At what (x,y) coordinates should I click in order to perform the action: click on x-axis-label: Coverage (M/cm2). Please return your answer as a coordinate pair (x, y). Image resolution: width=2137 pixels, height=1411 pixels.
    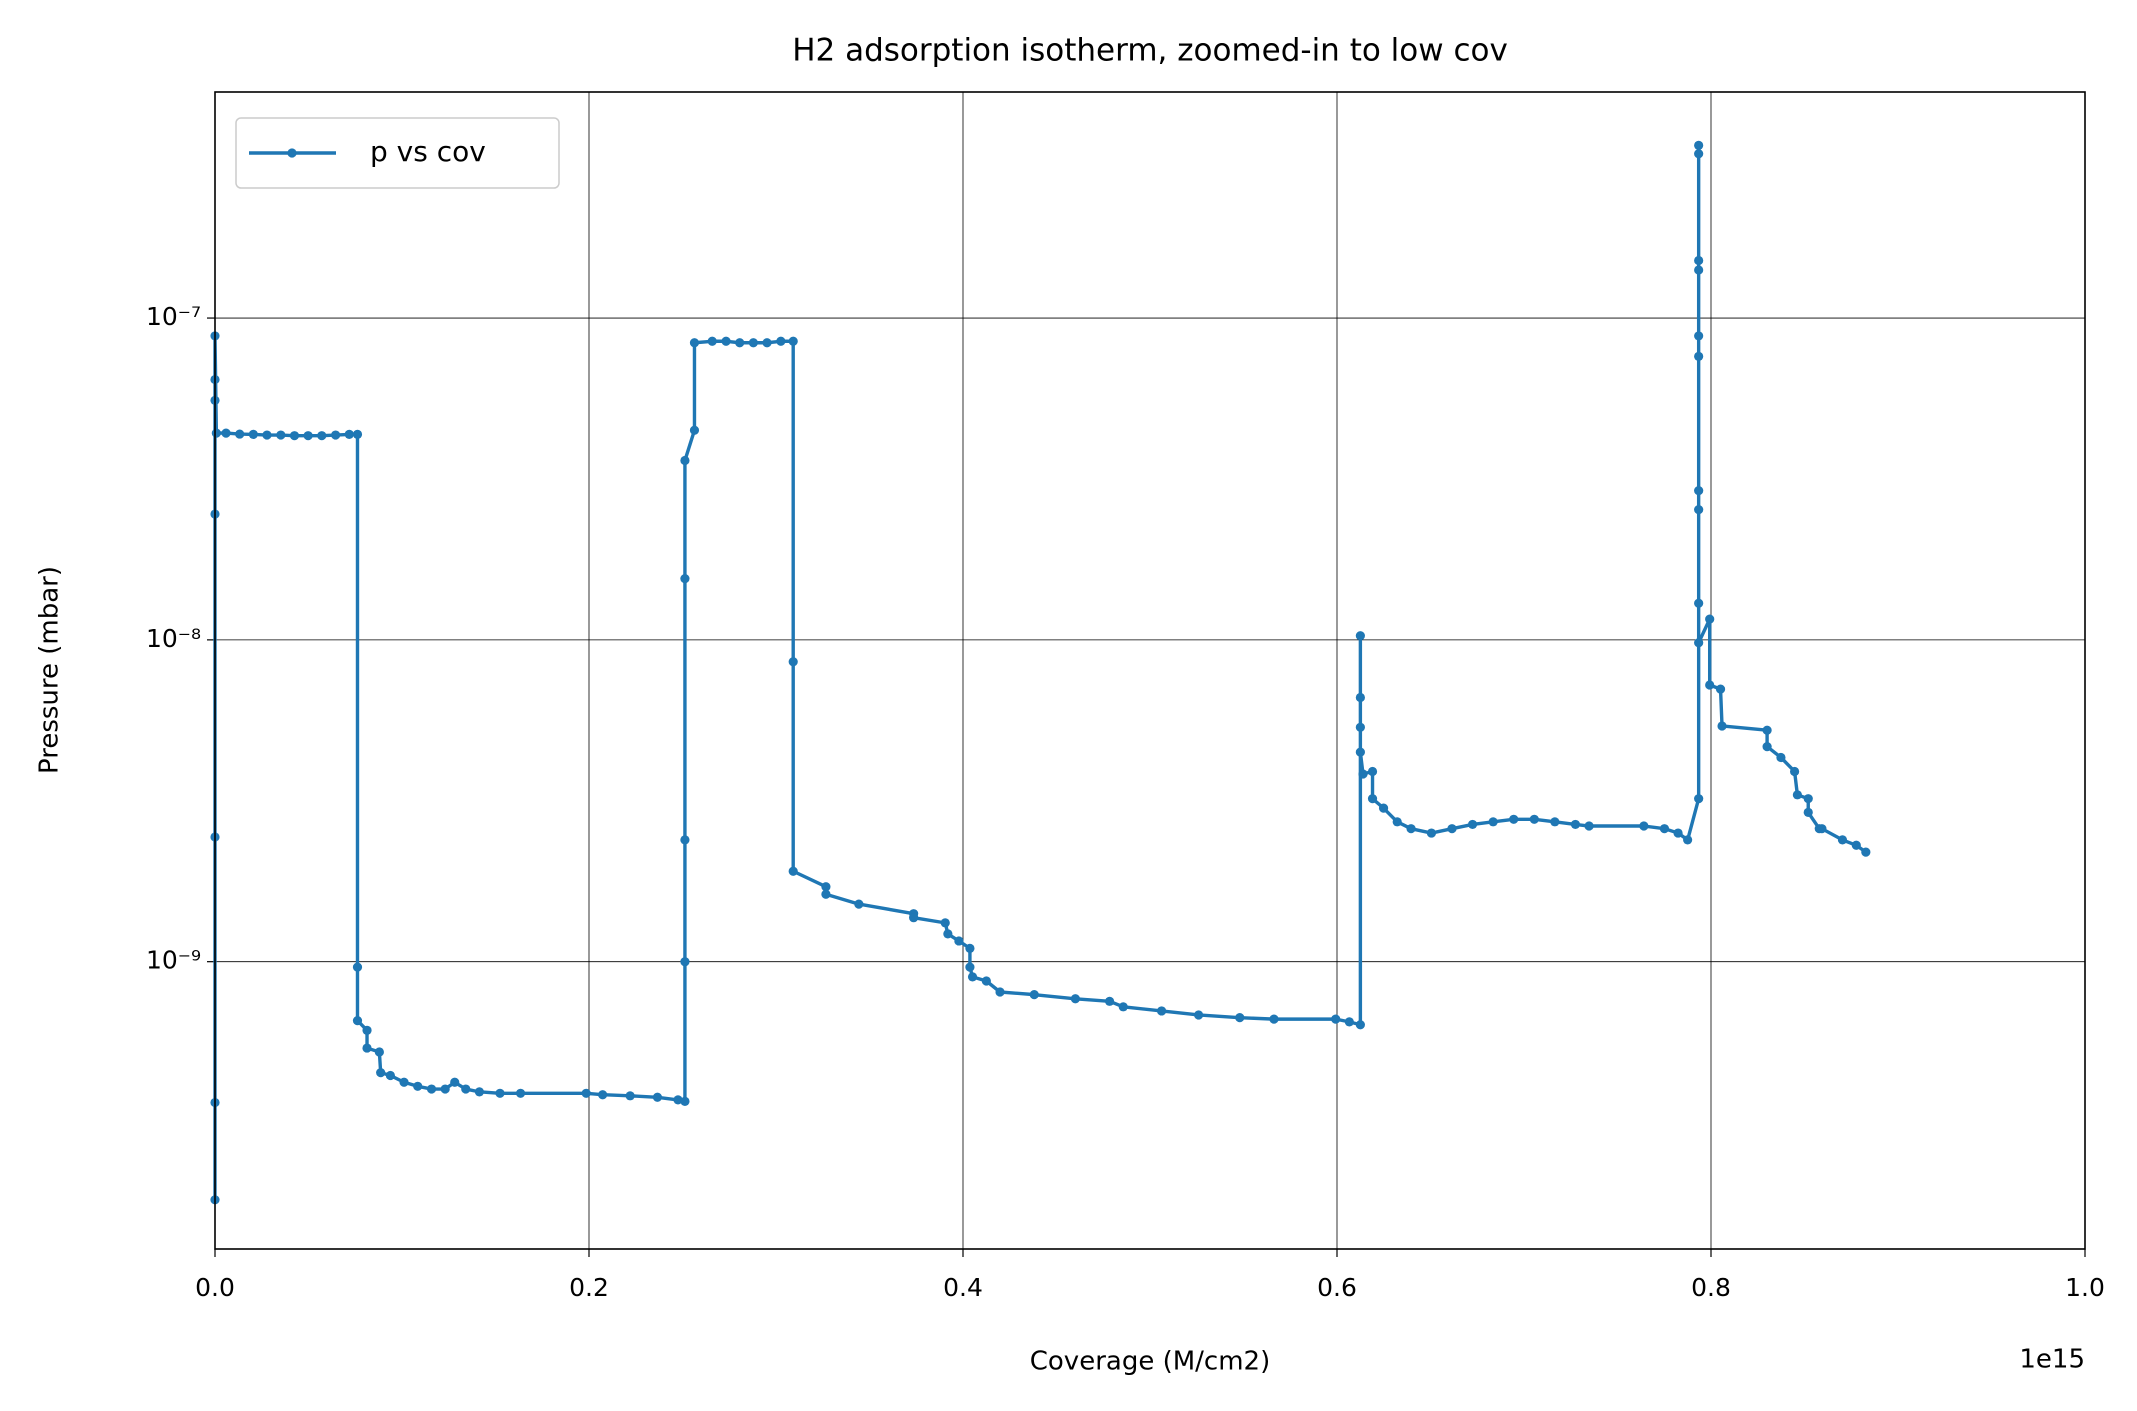
    Looking at the image, I should click on (1150, 1362).